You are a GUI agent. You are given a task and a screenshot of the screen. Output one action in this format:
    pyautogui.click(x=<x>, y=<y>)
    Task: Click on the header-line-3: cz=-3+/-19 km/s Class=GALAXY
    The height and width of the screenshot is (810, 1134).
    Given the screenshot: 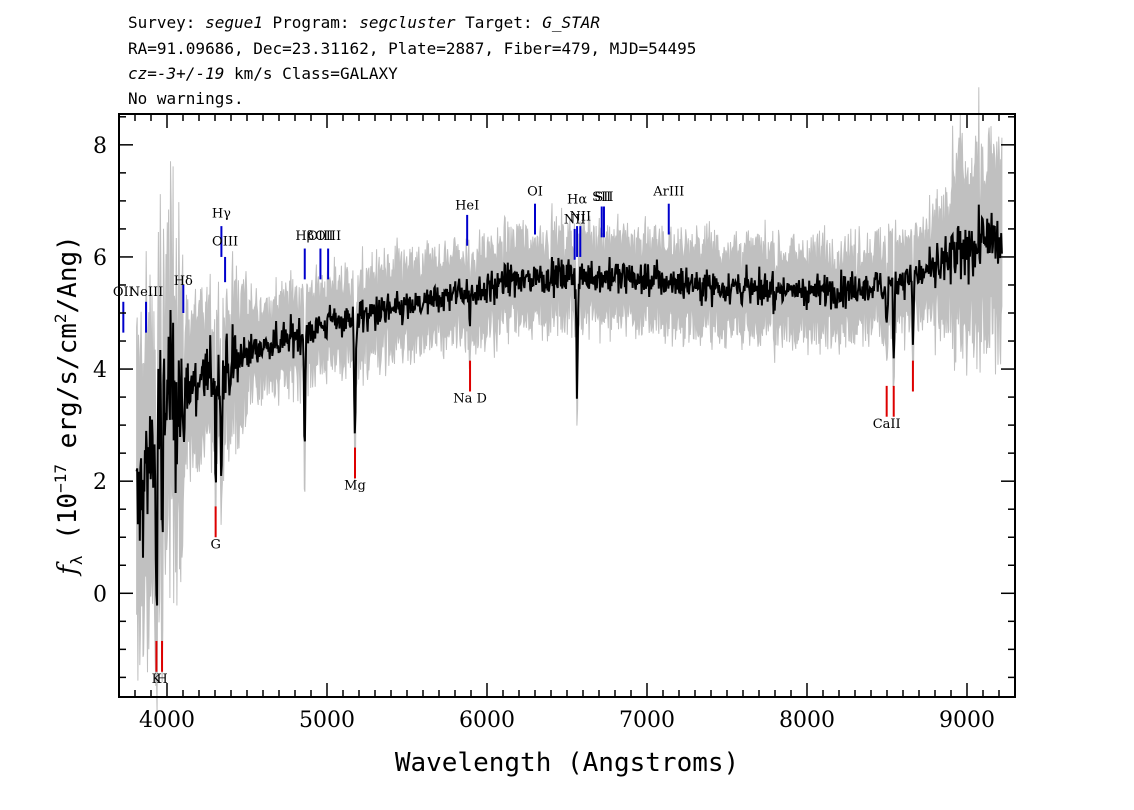 What is the action you would take?
    pyautogui.click(x=263, y=73)
    